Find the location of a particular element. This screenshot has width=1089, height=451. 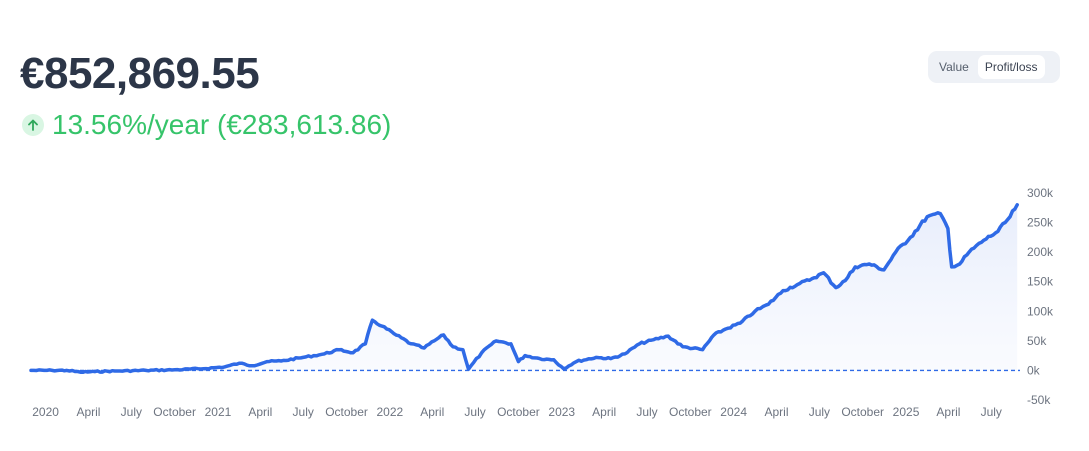

x-tick-label: 2020 is located at coordinates (45, 412).